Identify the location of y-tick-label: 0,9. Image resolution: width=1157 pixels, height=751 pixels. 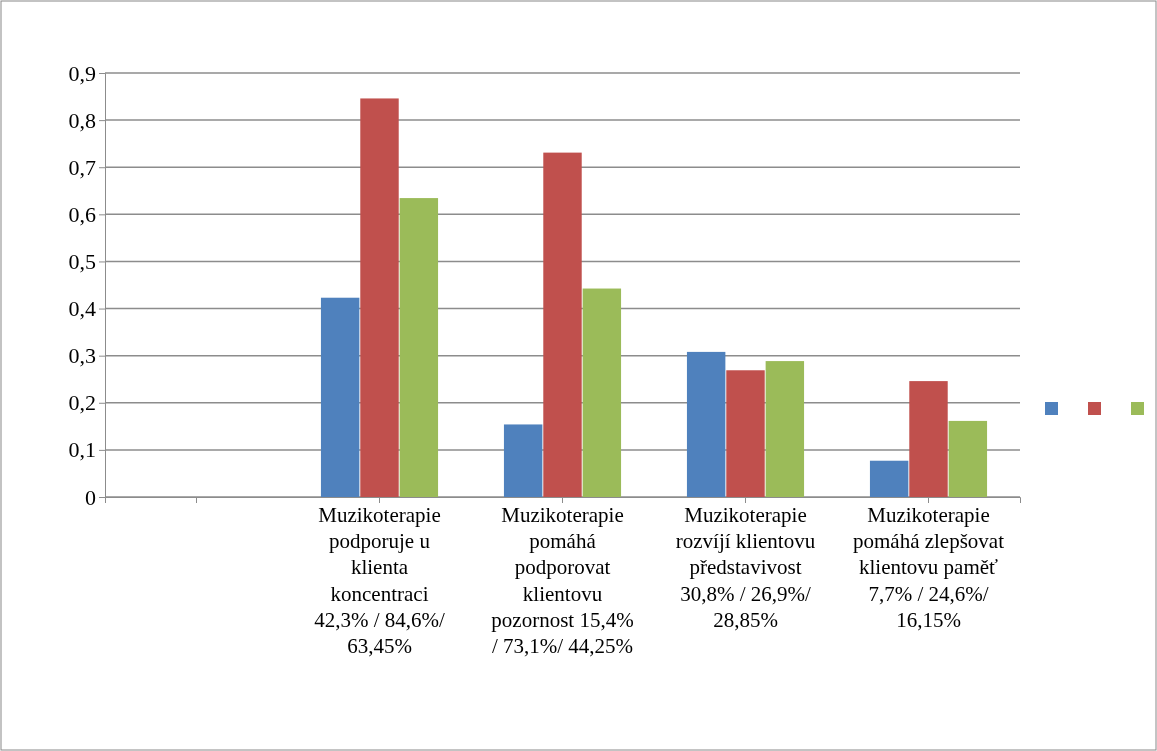
(82, 73).